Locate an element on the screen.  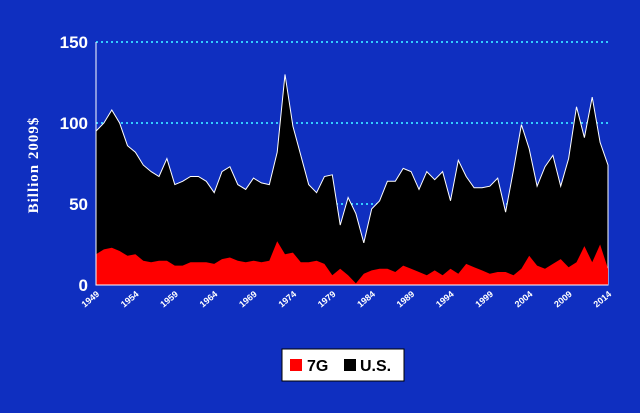
y-tick-label: 50 is located at coordinates (78, 204).